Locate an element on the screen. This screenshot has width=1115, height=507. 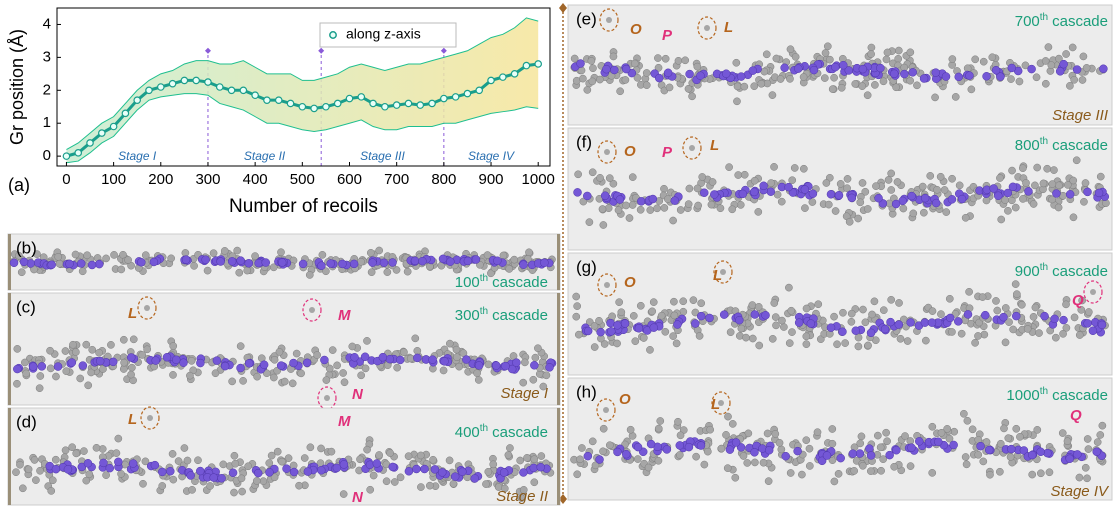
annotation-label: L is located at coordinates (714, 145).